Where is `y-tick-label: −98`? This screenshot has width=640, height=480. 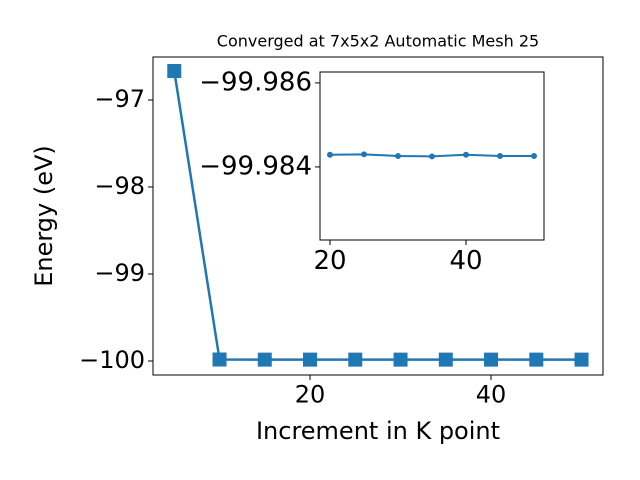 y-tick-label: −98 is located at coordinates (119, 186).